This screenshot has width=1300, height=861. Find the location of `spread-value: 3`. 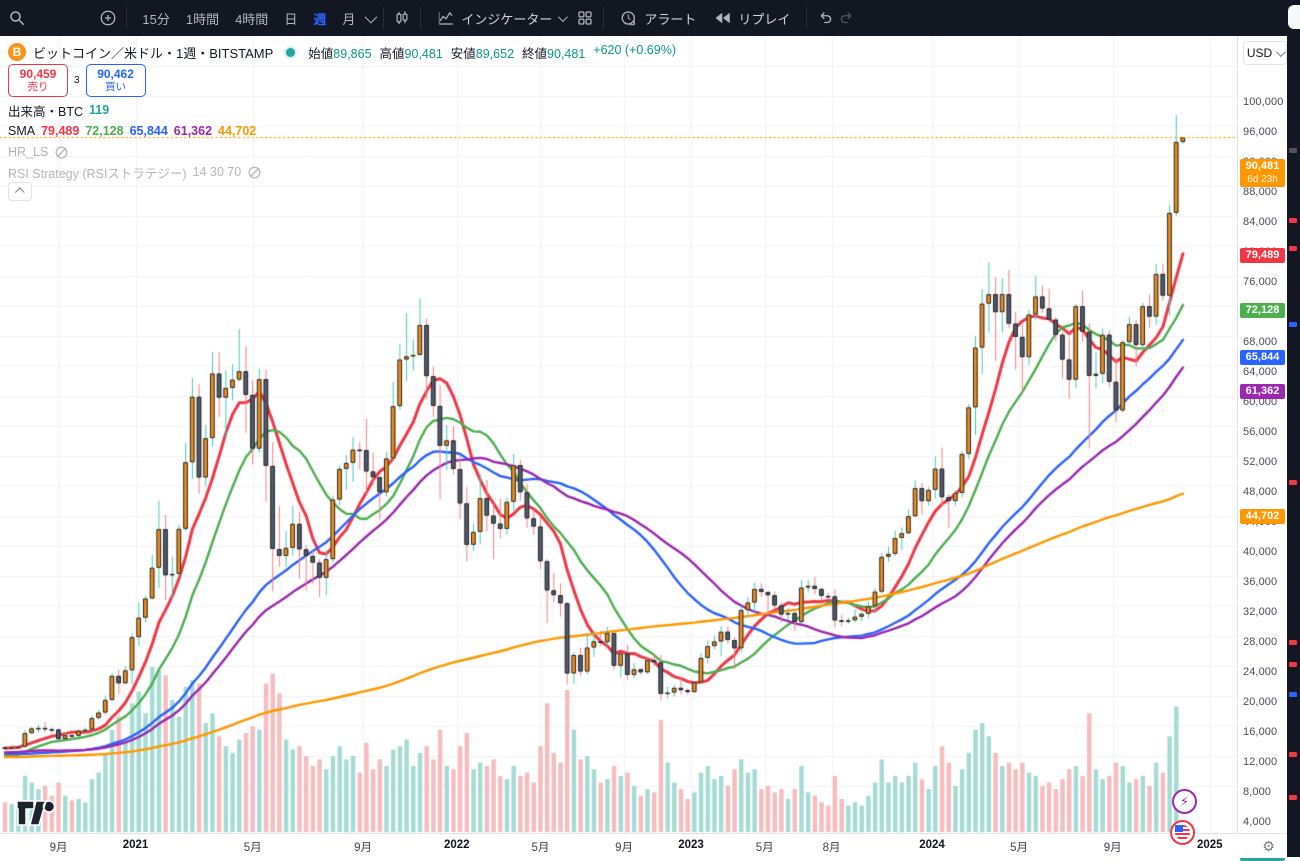

spread-value: 3 is located at coordinates (77, 80).